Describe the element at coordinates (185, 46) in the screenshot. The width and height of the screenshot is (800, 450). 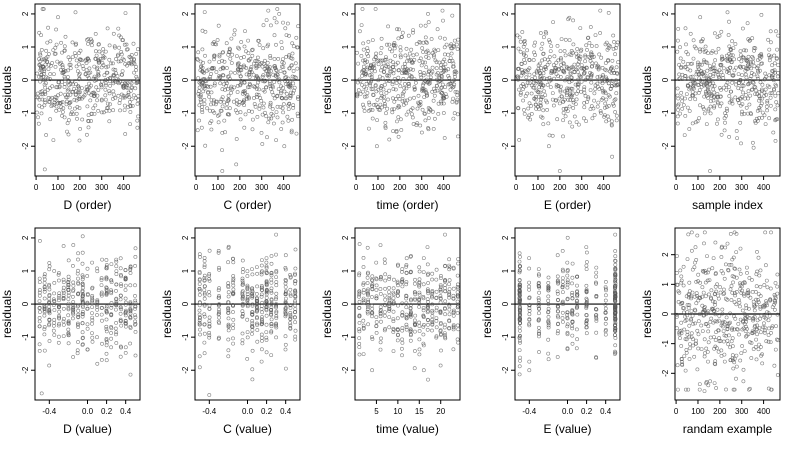
I see `y-tick-label: 1` at that location.